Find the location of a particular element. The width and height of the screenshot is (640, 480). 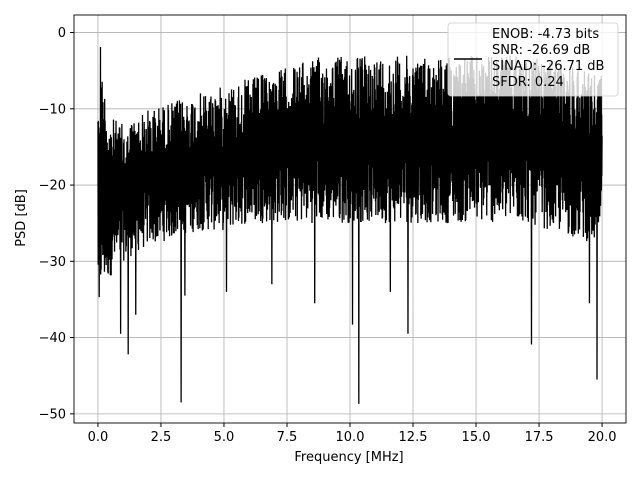

y-tick-label: −40 is located at coordinates (52, 338).